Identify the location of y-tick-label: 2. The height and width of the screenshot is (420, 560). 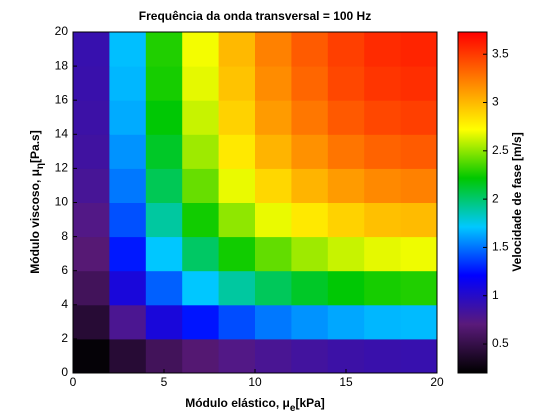
(64, 338).